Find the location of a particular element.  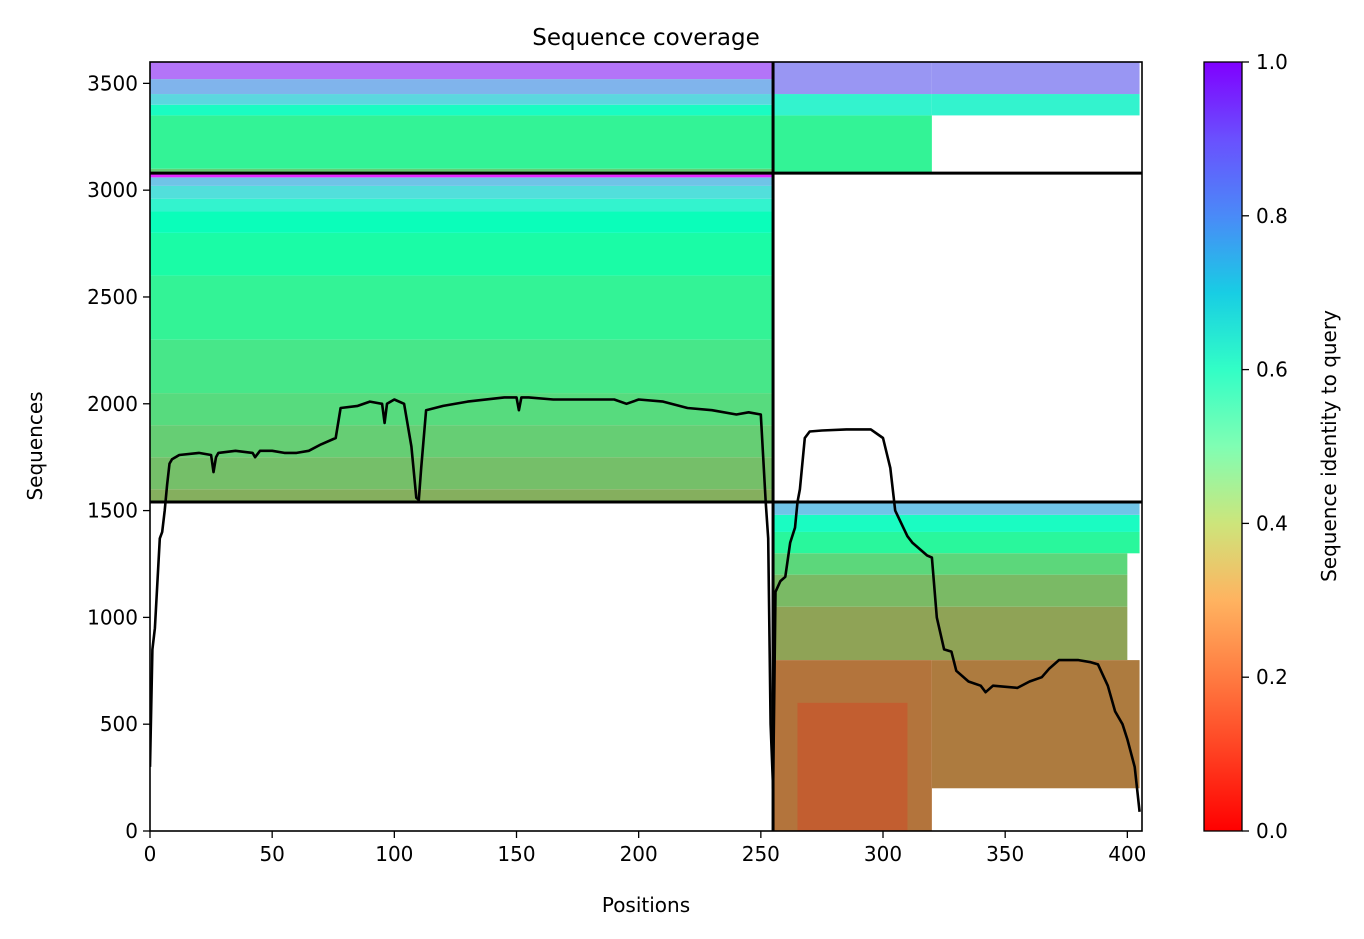

y-axis-label: Sequences is located at coordinates (35, 445).